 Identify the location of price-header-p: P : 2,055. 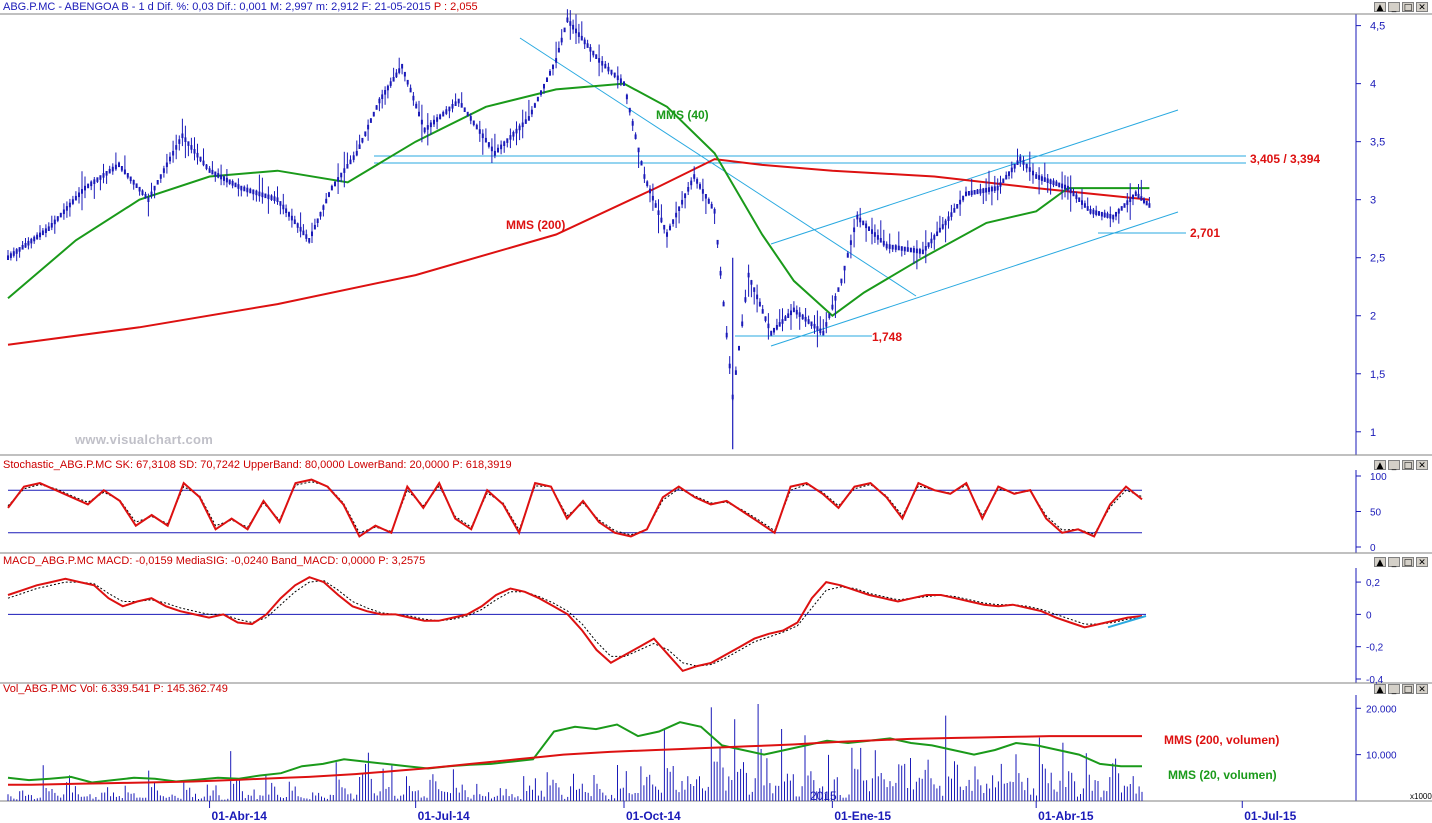
(455, 7).